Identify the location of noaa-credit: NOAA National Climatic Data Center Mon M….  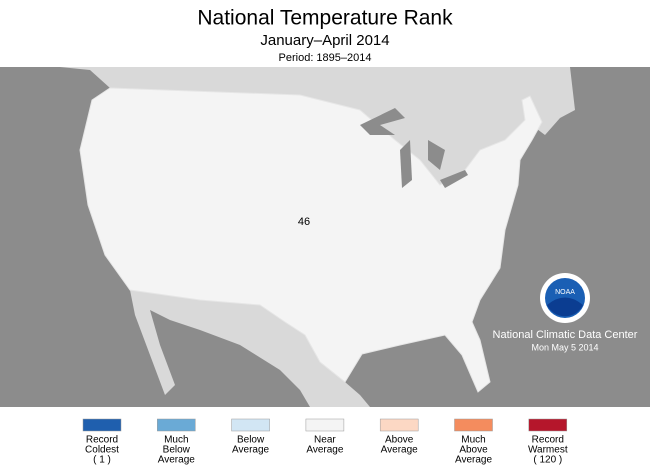
(565, 312).